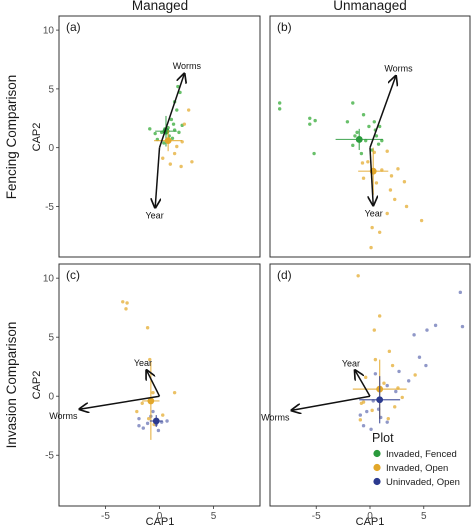  What do you see at coordinates (380, 400) in the screenshot?
I see `centroid-uninvaded` at bounding box center [380, 400].